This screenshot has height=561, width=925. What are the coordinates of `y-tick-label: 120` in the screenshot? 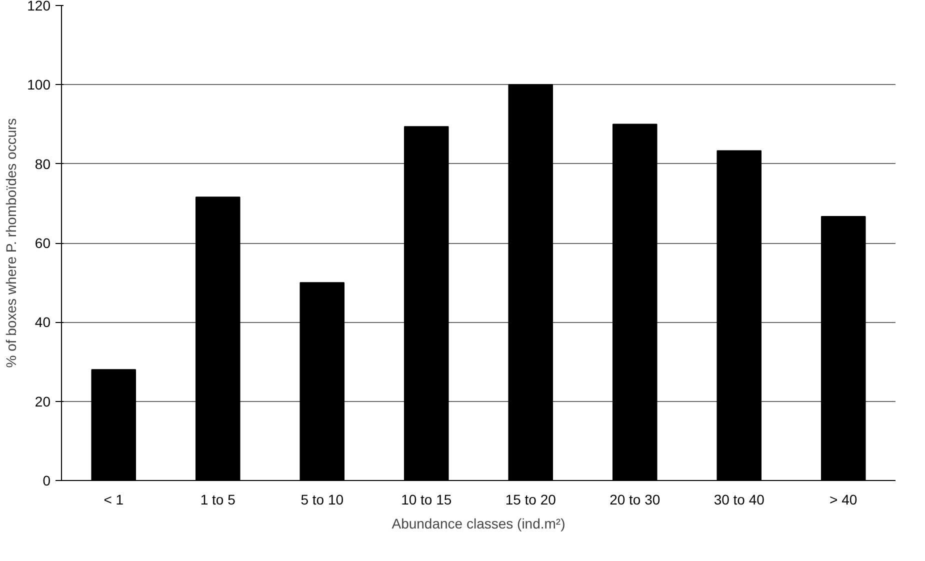 It's located at (39, 7).